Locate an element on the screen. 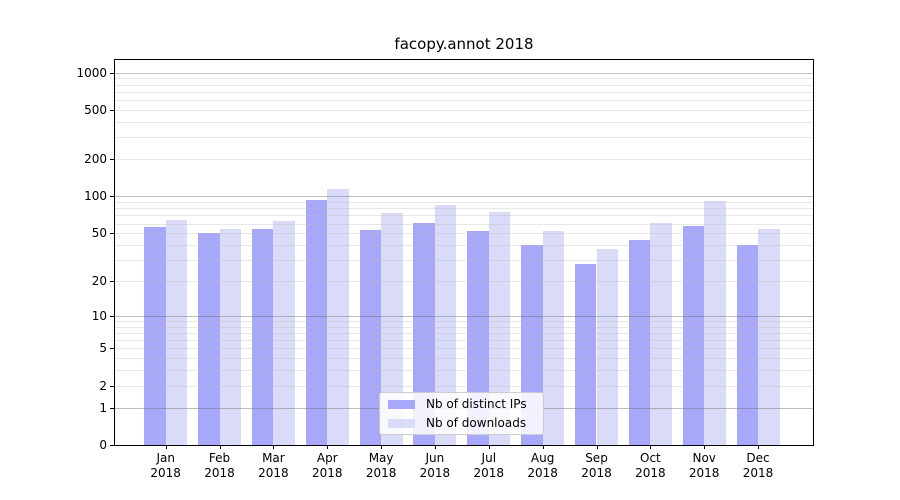  bar-downloads-sep is located at coordinates (607, 347).